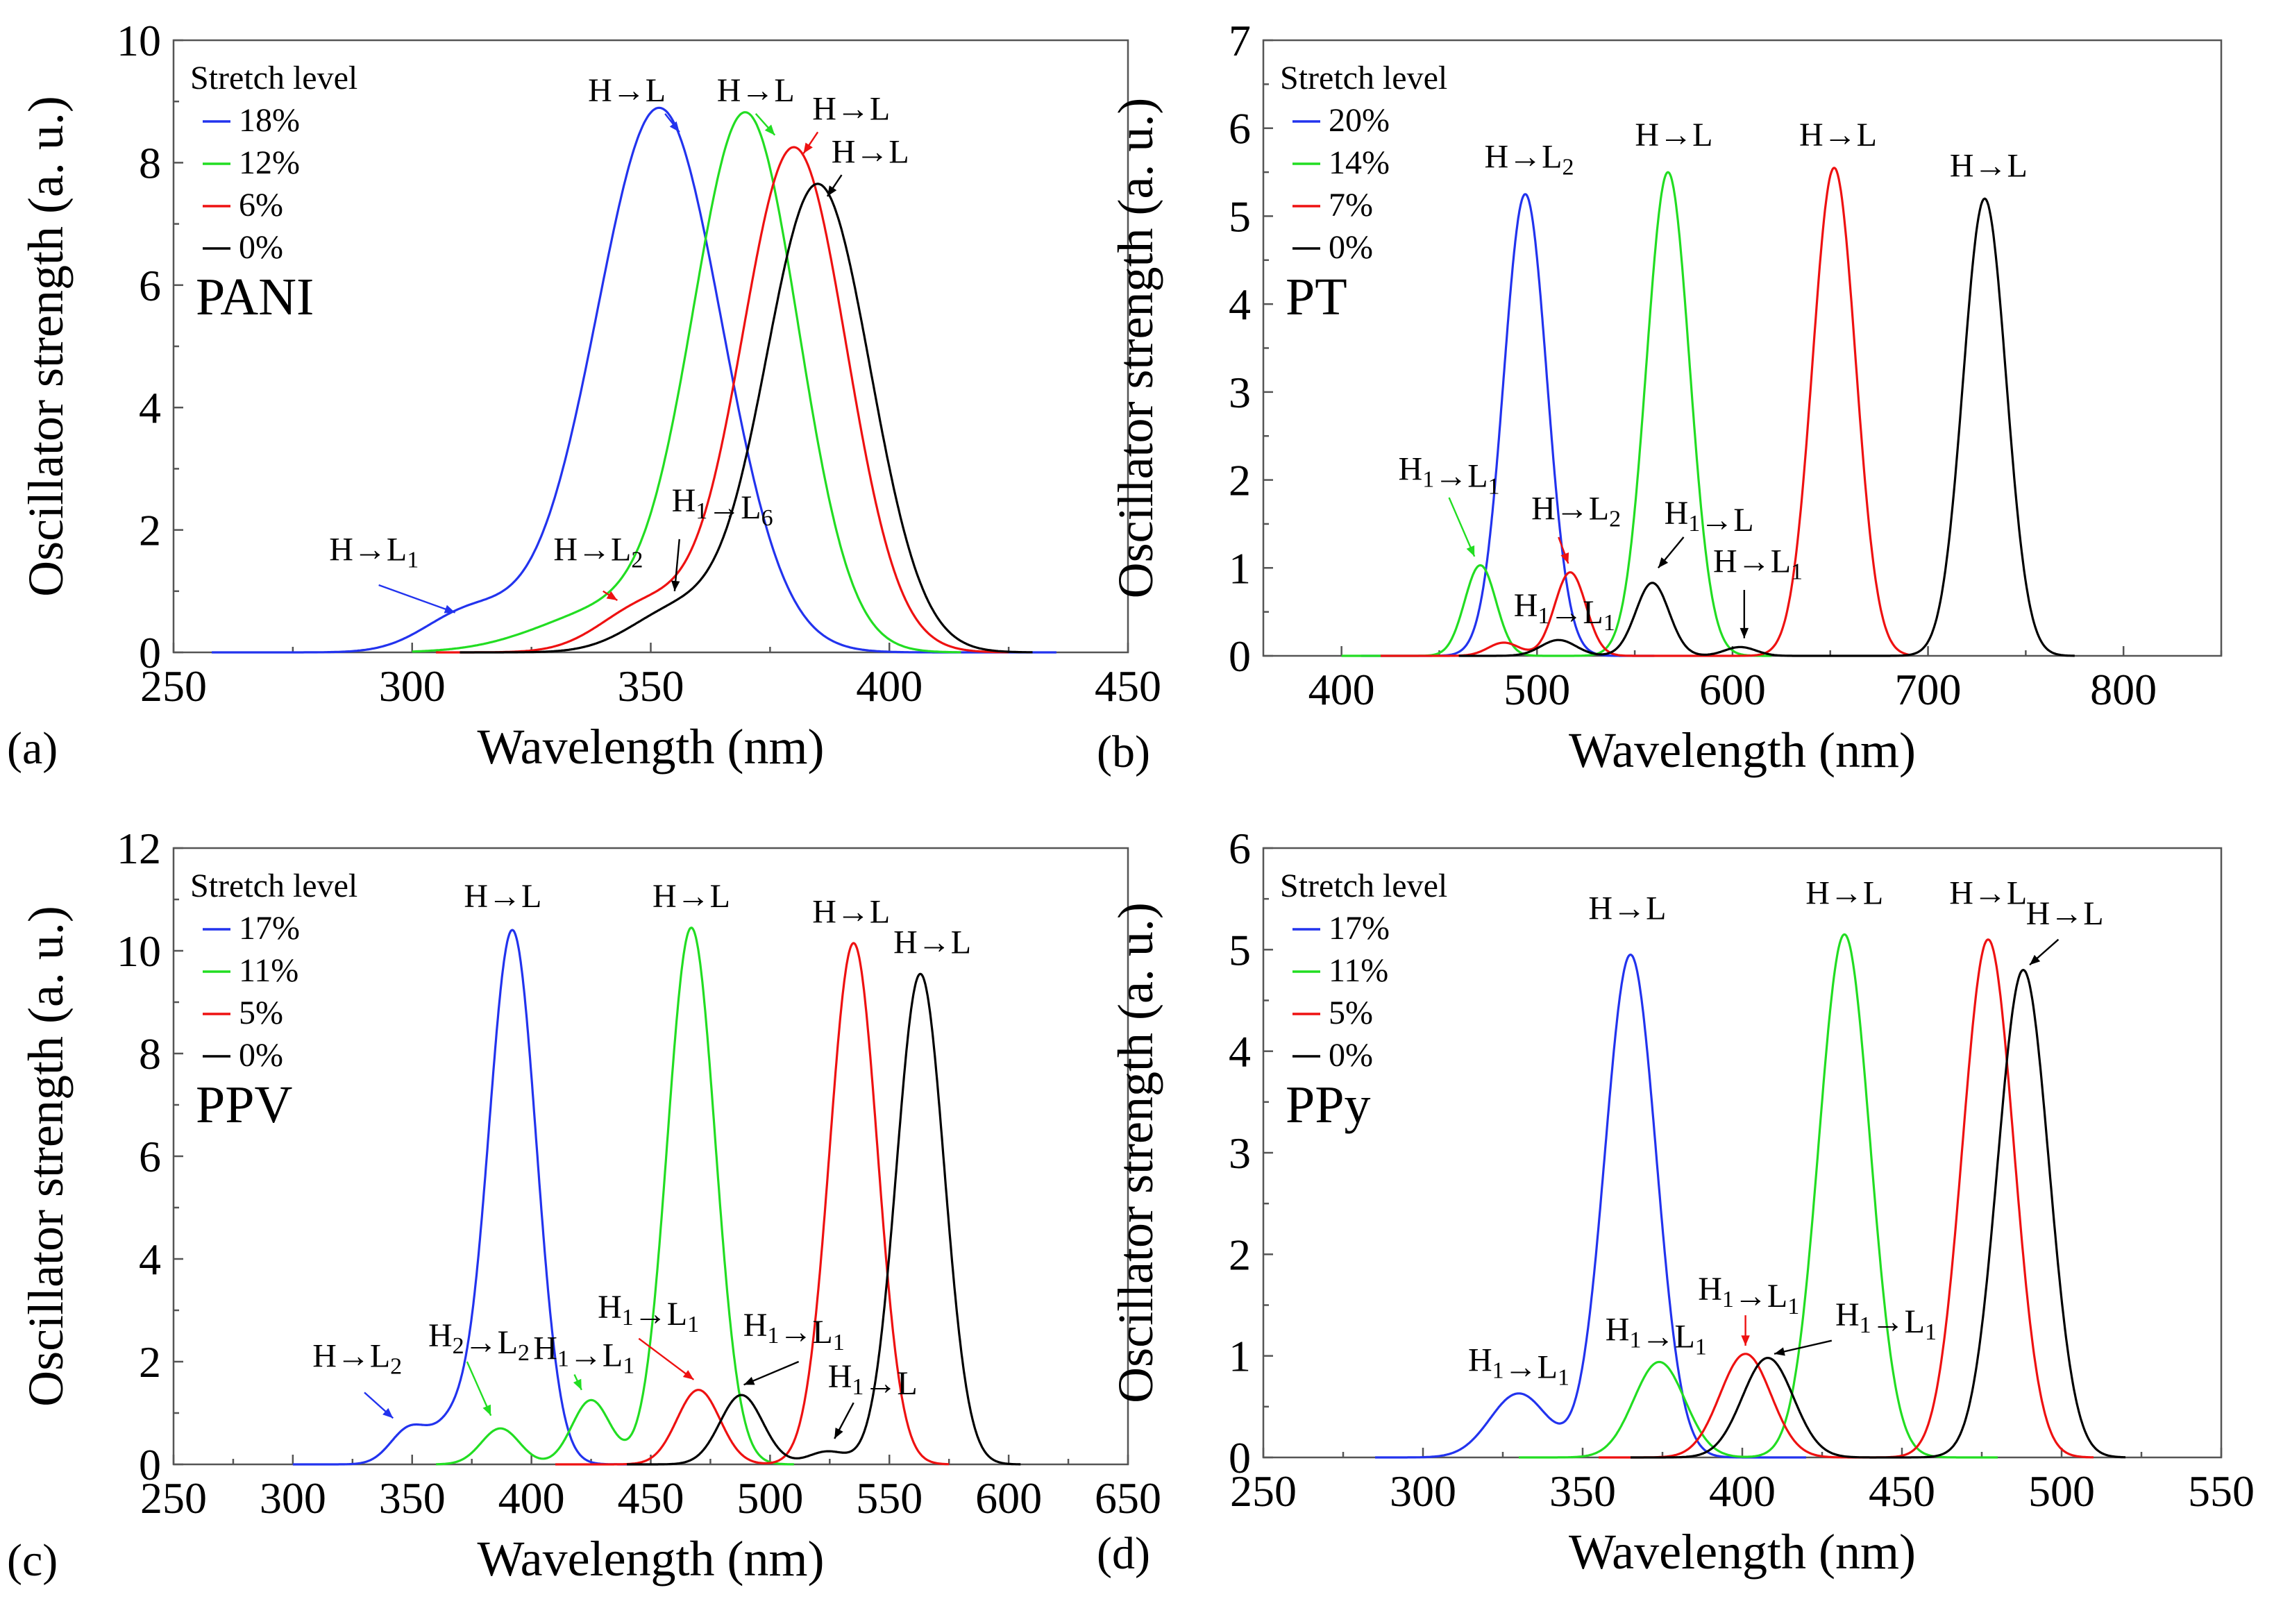  What do you see at coordinates (269, 120) in the screenshot?
I see `legend-label: 18%` at bounding box center [269, 120].